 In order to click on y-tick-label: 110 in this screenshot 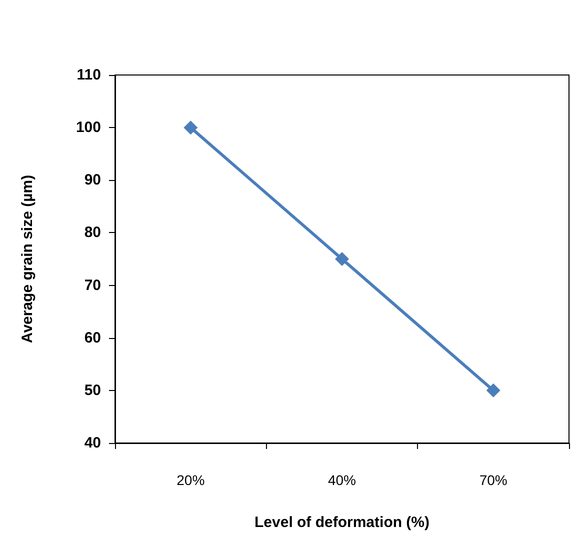, I will do `click(88, 75)`.